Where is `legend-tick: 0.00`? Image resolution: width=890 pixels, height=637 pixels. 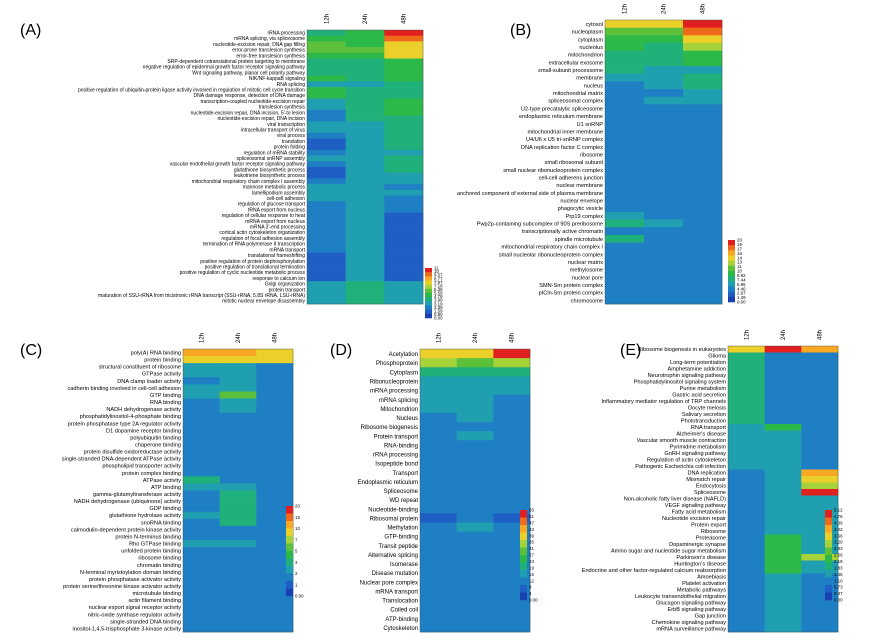
legend-tick: 0.00 is located at coordinates (438, 318).